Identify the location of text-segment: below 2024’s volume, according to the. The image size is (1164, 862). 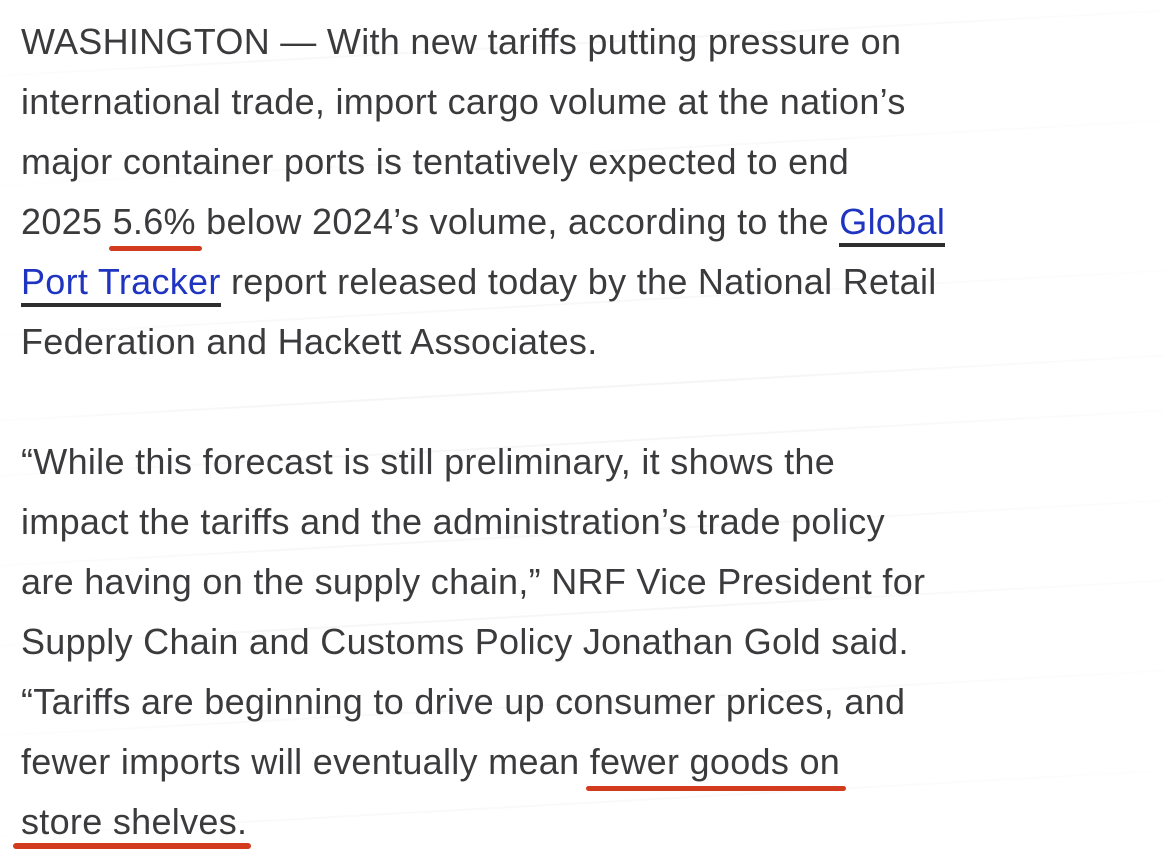
(517, 221).